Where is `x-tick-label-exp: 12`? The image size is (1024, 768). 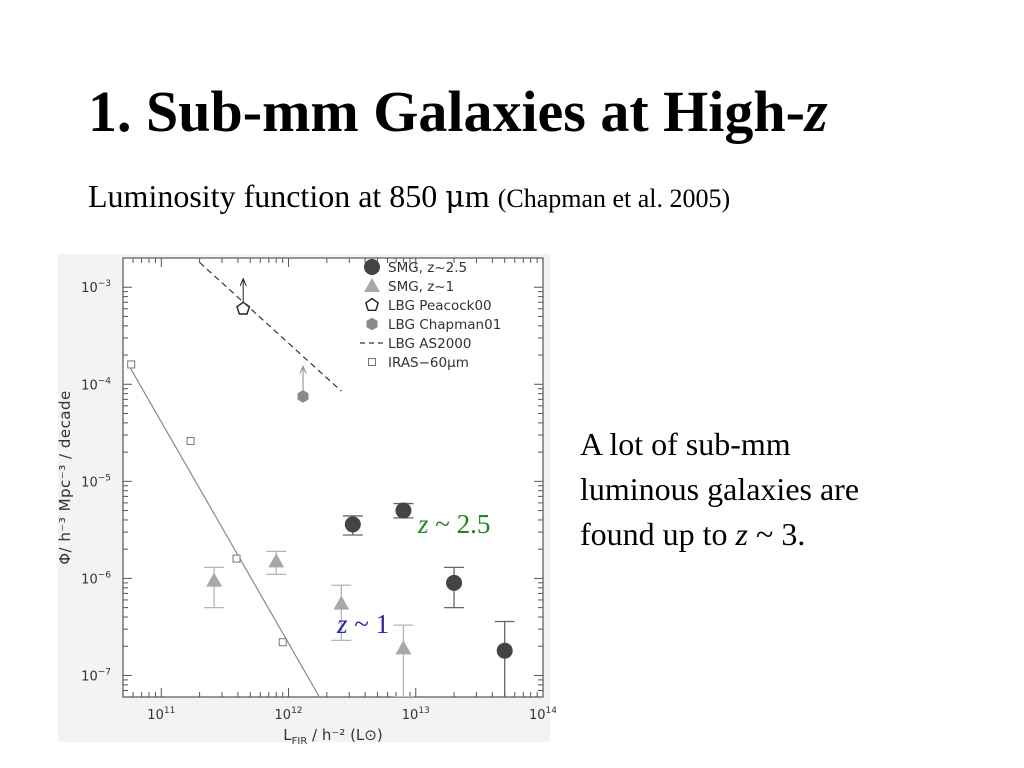
x-tick-label-exp: 12 is located at coordinates (296, 711).